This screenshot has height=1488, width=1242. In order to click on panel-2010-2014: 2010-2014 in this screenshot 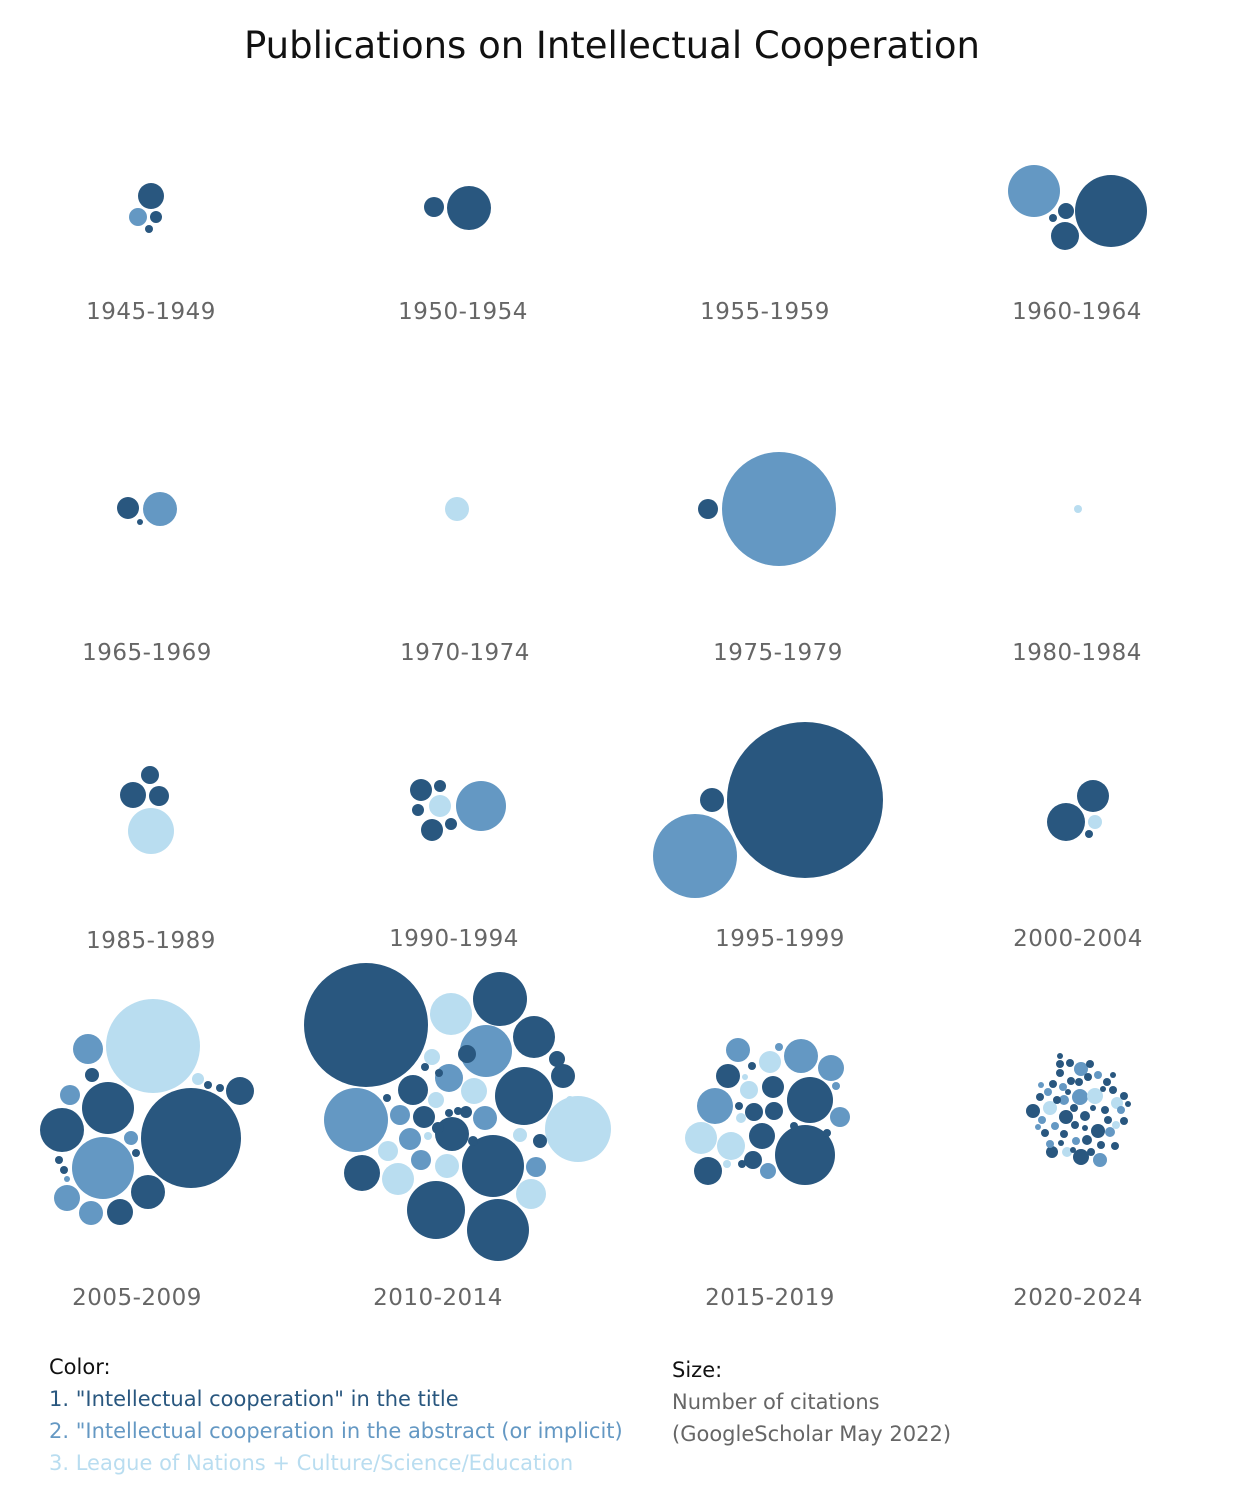, I will do `click(457, 1137)`.